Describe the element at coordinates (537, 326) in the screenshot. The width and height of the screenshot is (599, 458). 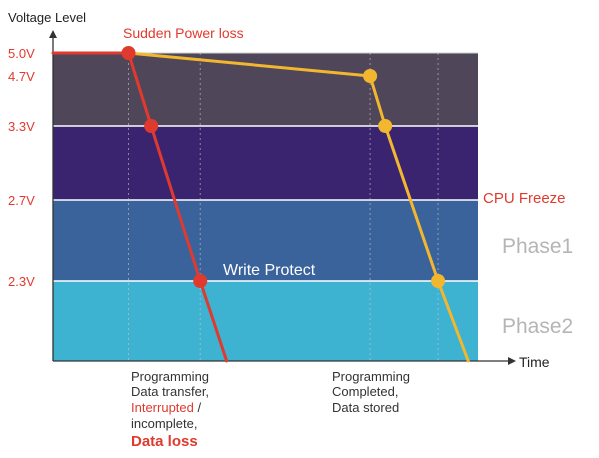
I see `phase2-label: Phase2` at that location.